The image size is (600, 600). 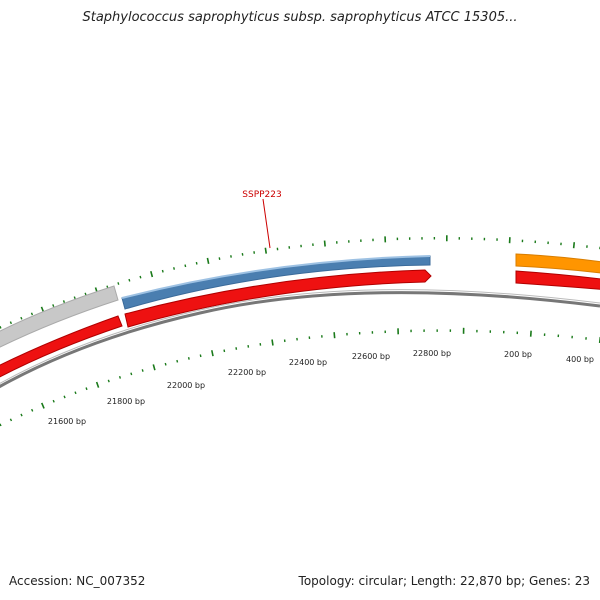 What do you see at coordinates (67, 421) in the screenshot?
I see `tick-label: 21600 bp` at bounding box center [67, 421].